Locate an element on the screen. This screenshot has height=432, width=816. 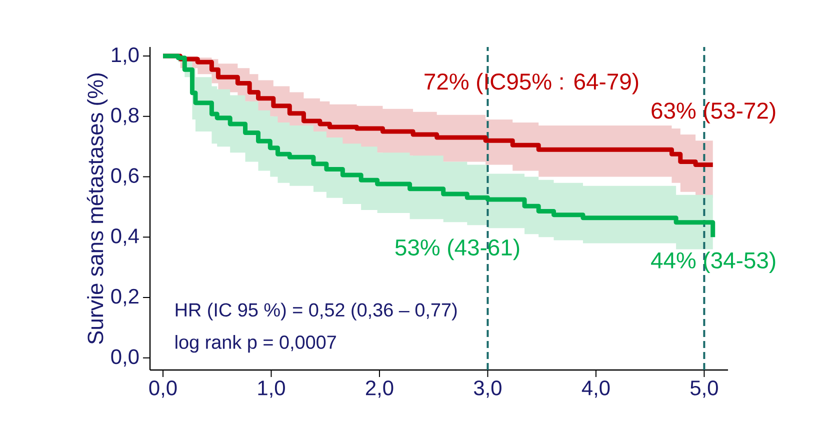
annotation: HR (IC 95 %) = 0,52 (0,36 – 0,77) is located at coordinates (316, 311).